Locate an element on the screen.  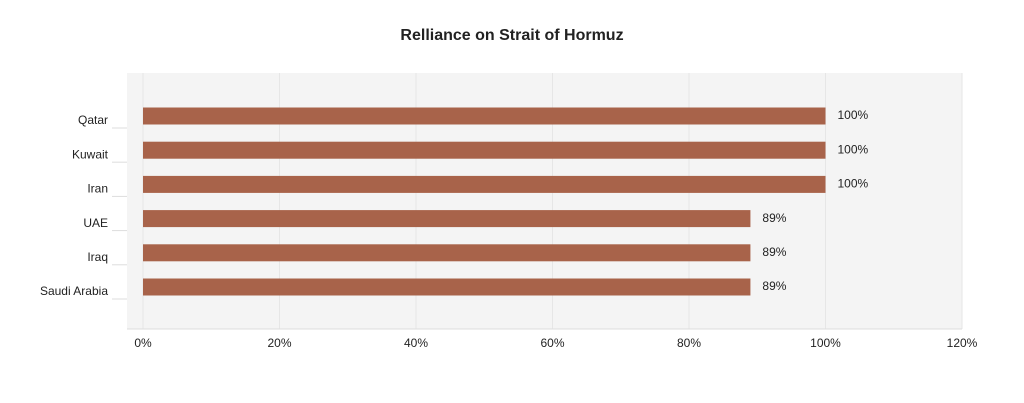
y-tick-label: Iran is located at coordinates (97, 189).